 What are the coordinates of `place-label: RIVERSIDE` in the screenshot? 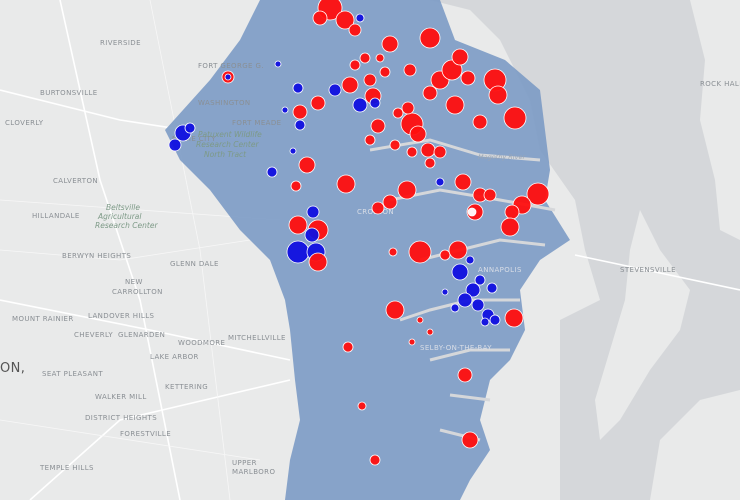 It's located at (120, 43).